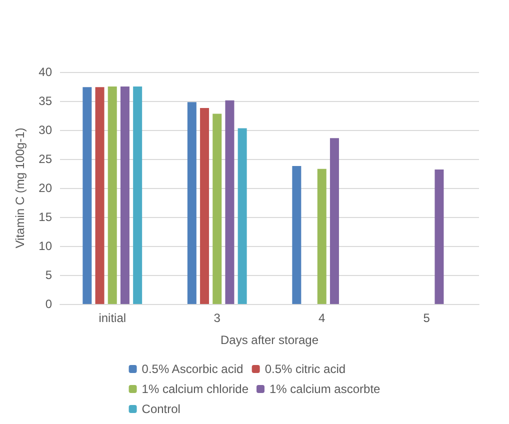 This screenshot has width=509, height=424. Describe the element at coordinates (45, 217) in the screenshot. I see `y-tick-label: 15` at that location.